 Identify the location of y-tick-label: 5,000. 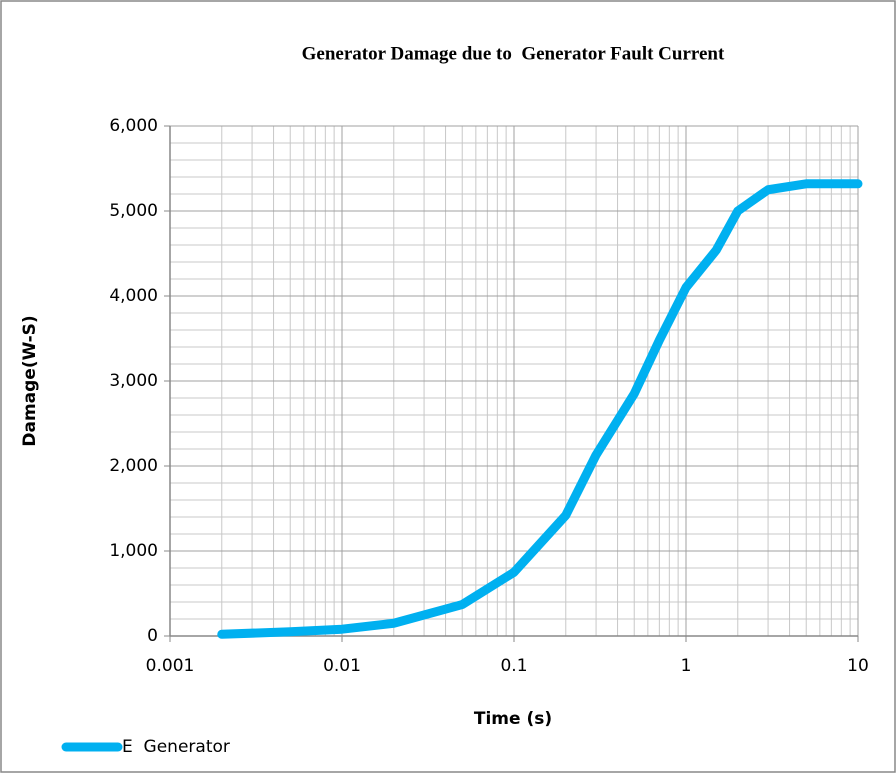
(133, 211).